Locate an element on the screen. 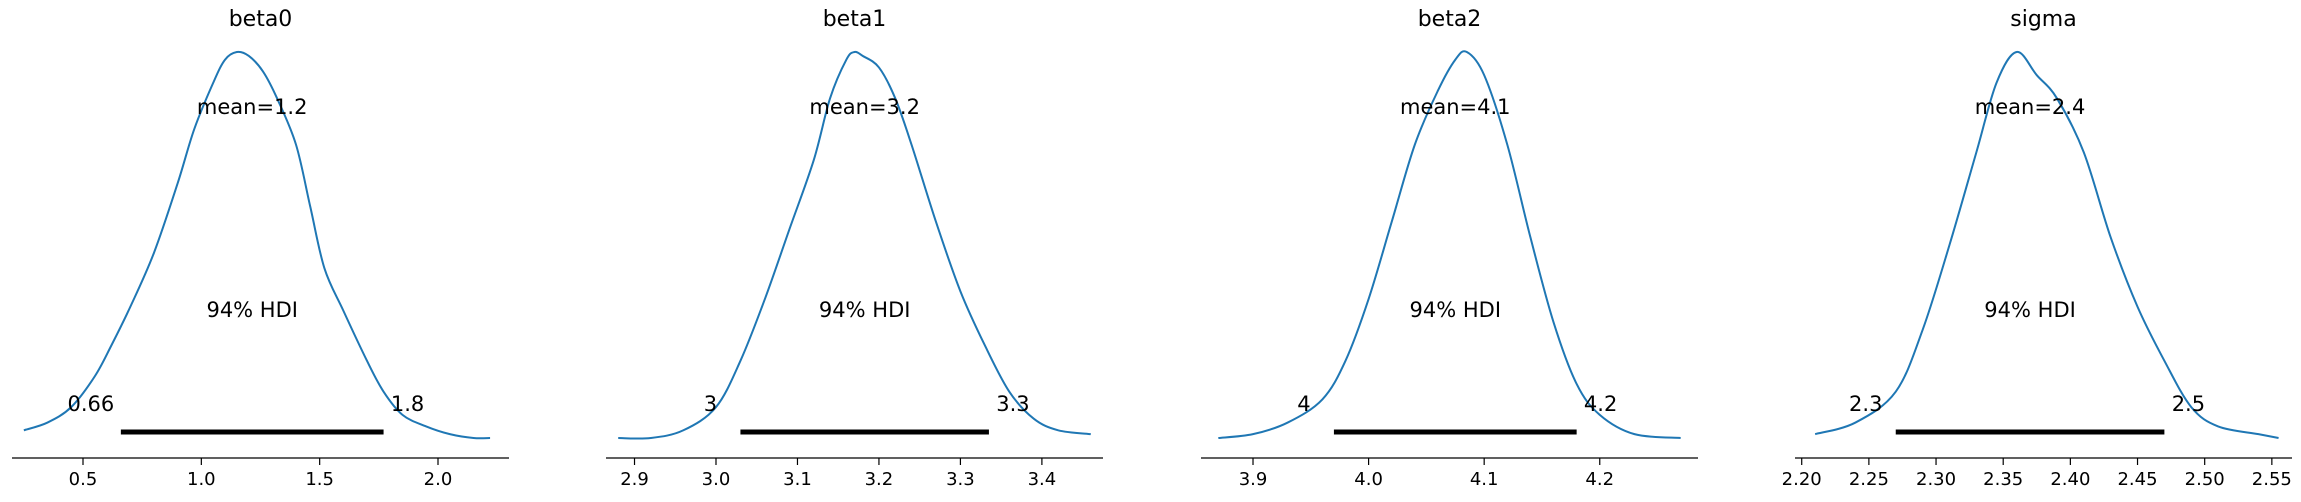 Image resolution: width=2301 pixels, height=502 pixels. x-tick-label: 2.40 is located at coordinates (2070, 479).